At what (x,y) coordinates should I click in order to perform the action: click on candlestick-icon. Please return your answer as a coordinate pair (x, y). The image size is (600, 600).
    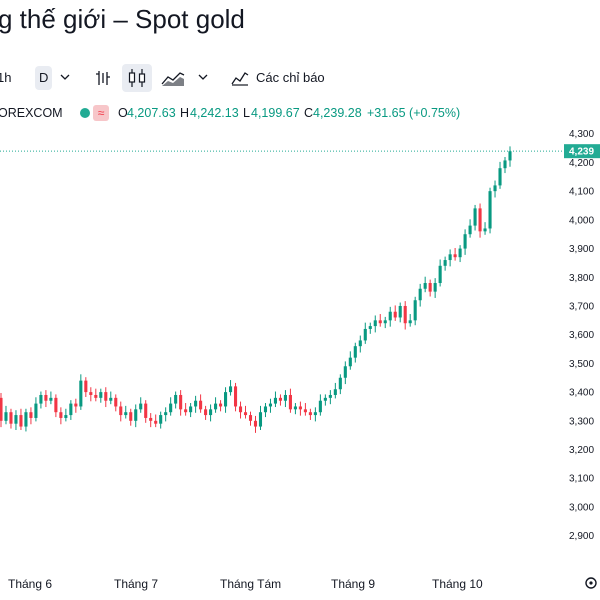
    Looking at the image, I should click on (137, 78).